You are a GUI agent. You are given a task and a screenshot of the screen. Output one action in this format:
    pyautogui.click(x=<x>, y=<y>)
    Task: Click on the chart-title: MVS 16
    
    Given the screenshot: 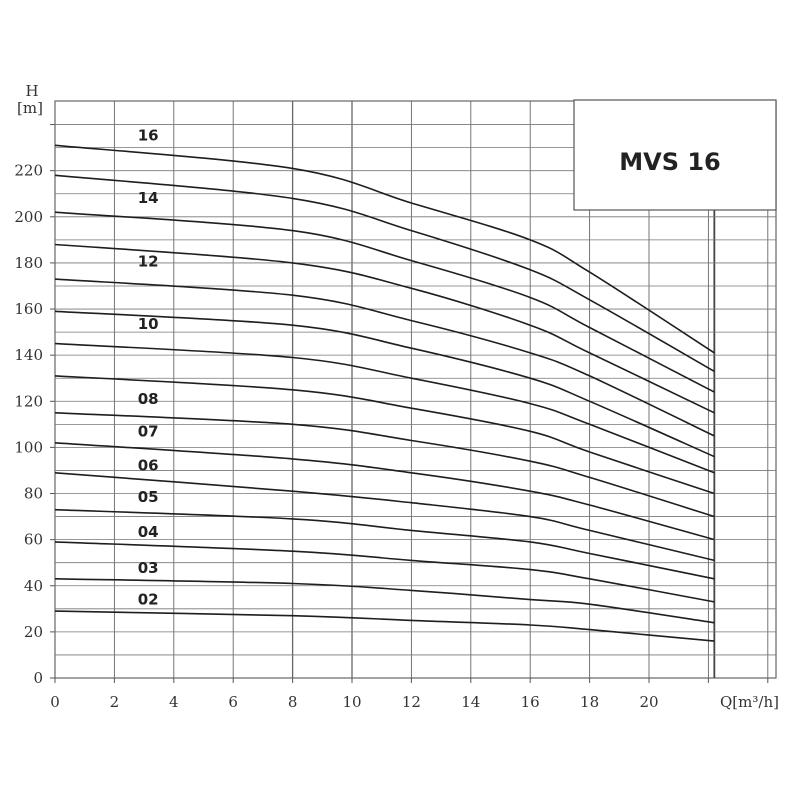 What is the action you would take?
    pyautogui.click(x=670, y=162)
    